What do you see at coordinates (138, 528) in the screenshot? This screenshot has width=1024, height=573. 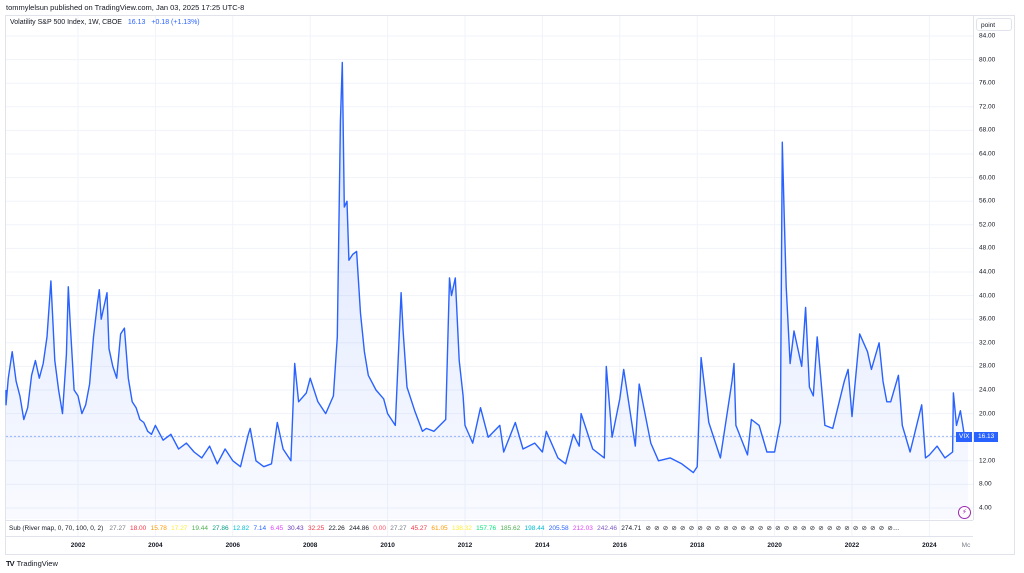 I see `sub-indicator-value: 18.00` at bounding box center [138, 528].